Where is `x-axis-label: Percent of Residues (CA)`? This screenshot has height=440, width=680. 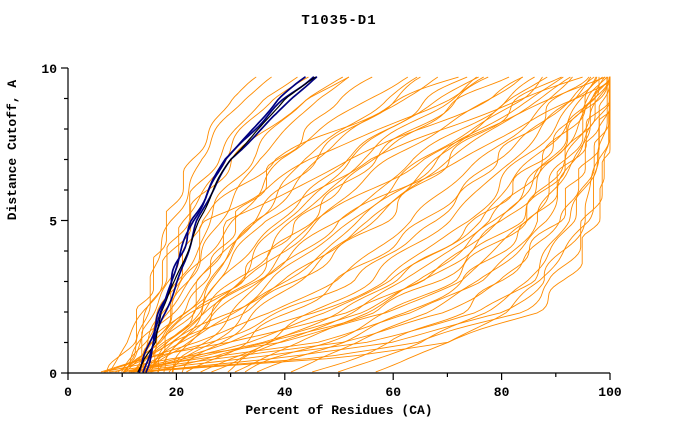
x-axis-label: Percent of Residues (CA) is located at coordinates (338, 410).